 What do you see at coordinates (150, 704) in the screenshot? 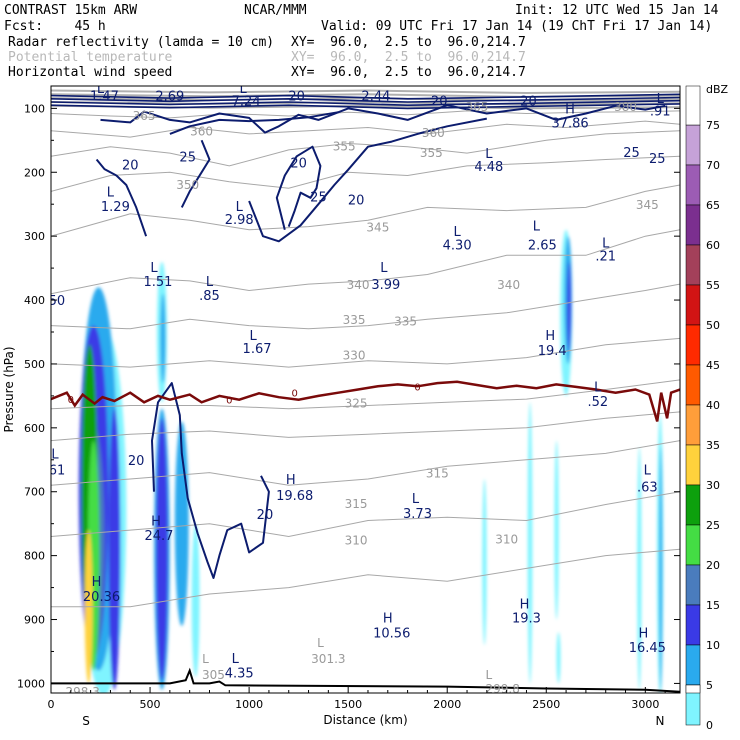
I see `x-tick-label: 500` at bounding box center [150, 704].